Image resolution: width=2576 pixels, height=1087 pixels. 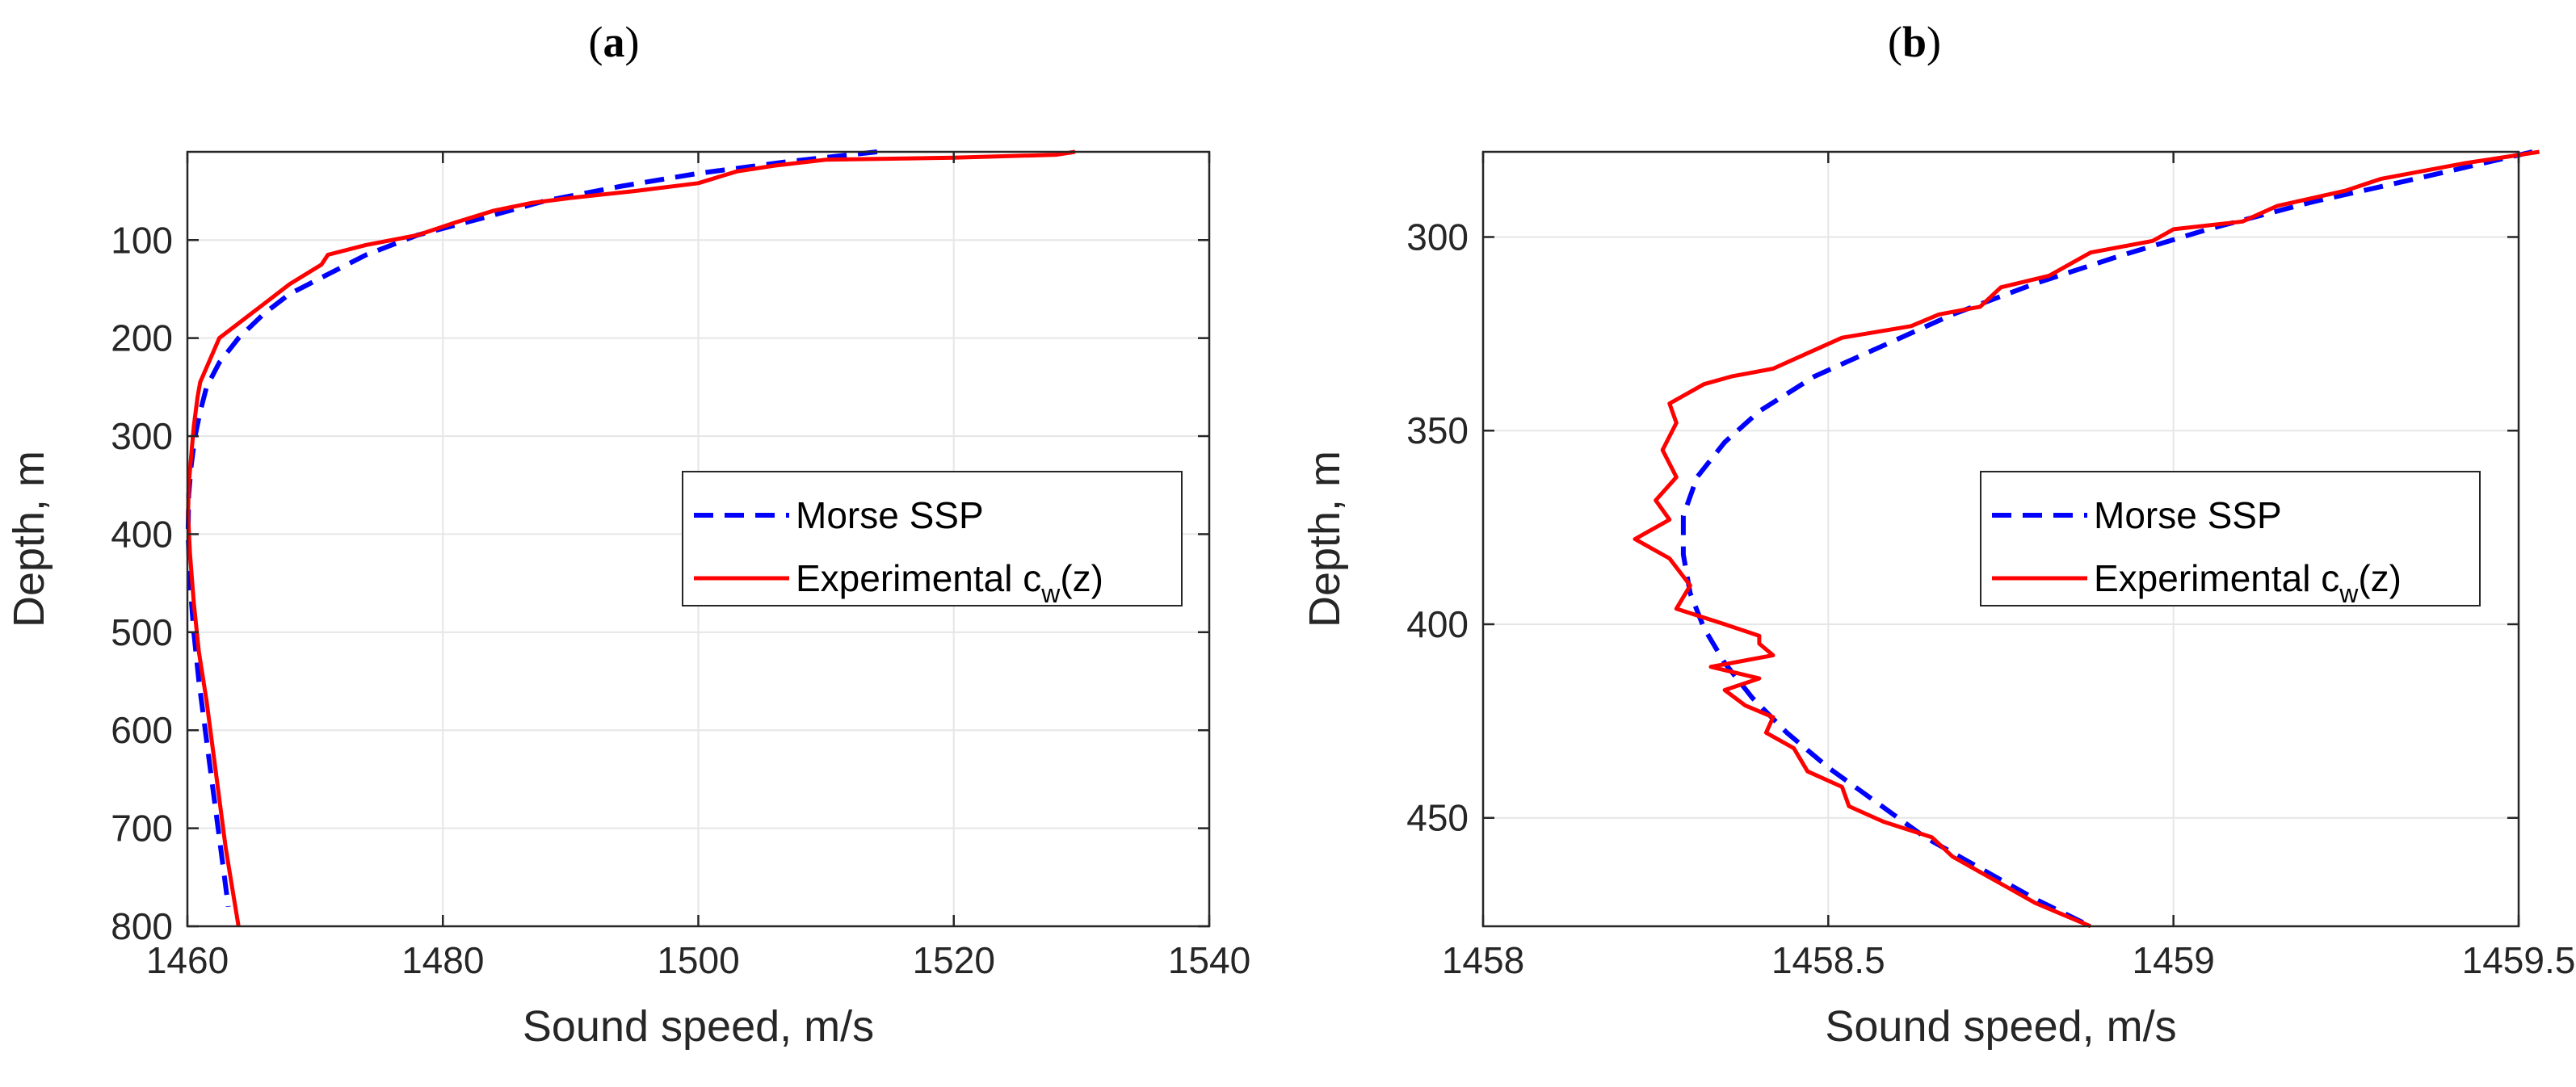 What do you see at coordinates (187, 960) in the screenshot?
I see `x-tick-label: 1460` at bounding box center [187, 960].